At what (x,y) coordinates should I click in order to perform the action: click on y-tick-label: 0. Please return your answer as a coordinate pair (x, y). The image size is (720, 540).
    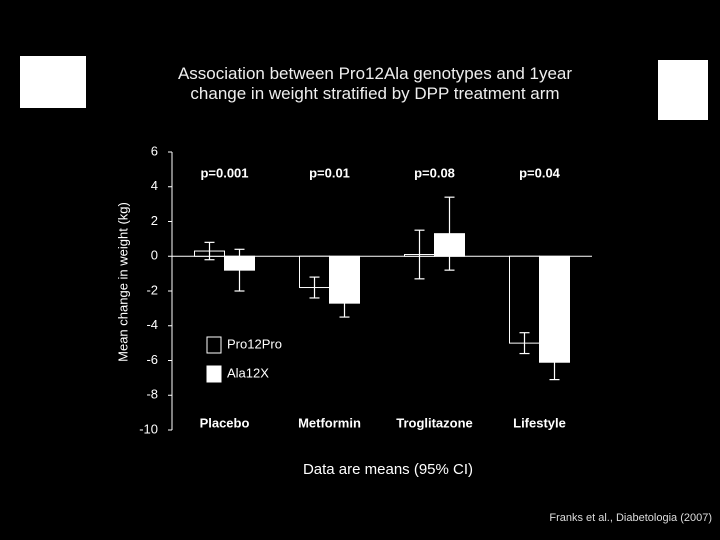
    Looking at the image, I should click on (154, 255).